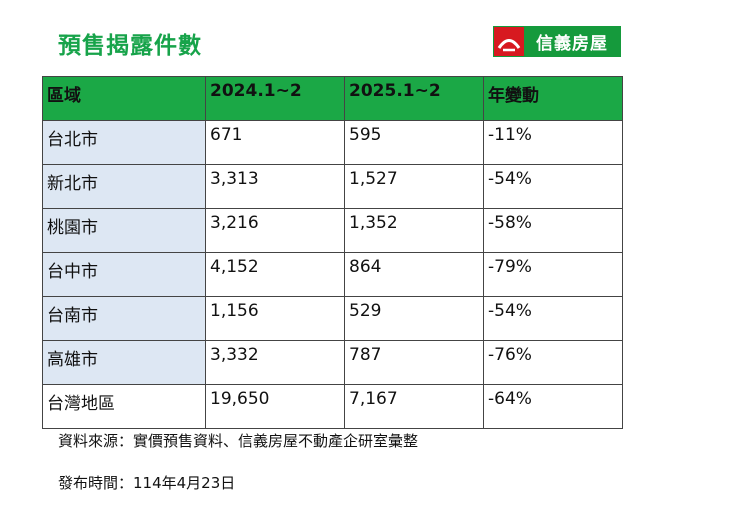 This screenshot has width=750, height=510. I want to click on value-2025-cell: 595, so click(414, 142).